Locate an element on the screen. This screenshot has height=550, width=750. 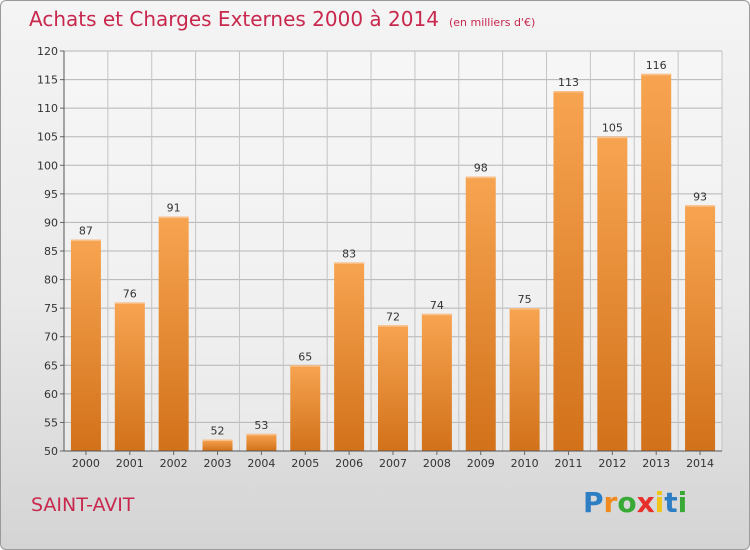
x-tick-label: 2008 is located at coordinates (437, 463).